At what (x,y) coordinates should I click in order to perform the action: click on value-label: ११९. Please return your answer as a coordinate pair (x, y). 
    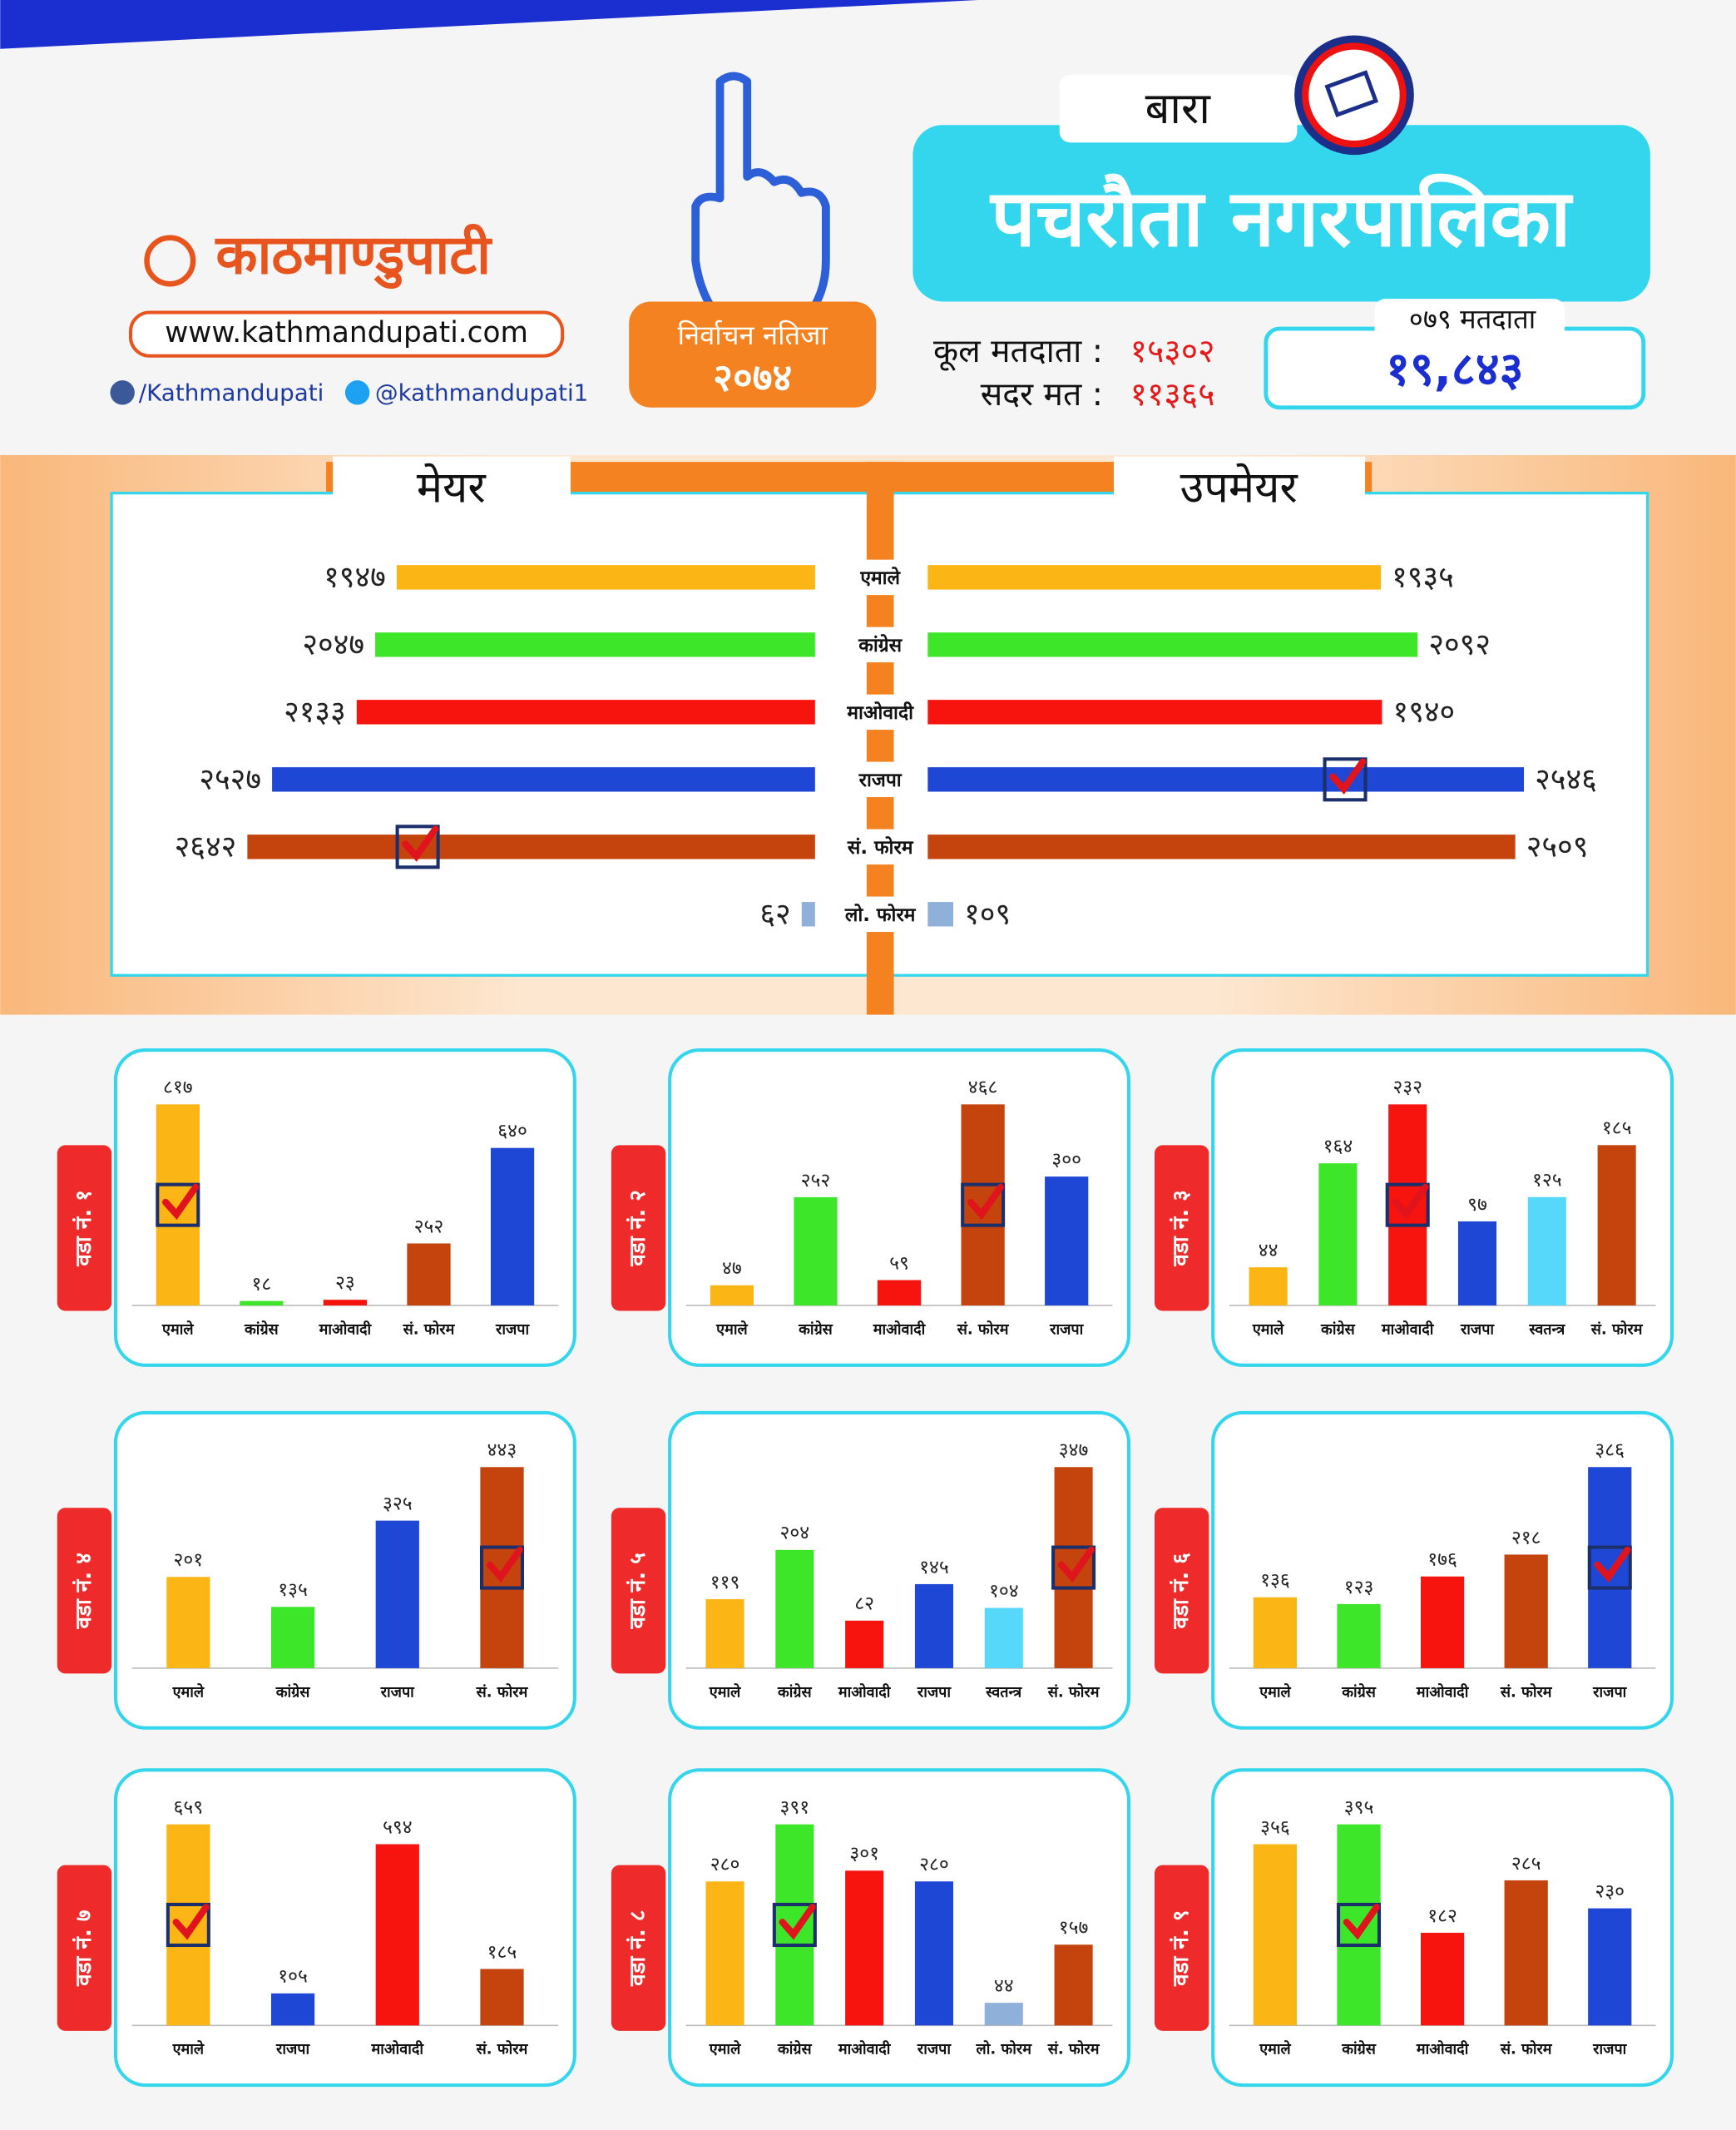
    Looking at the image, I should click on (725, 1583).